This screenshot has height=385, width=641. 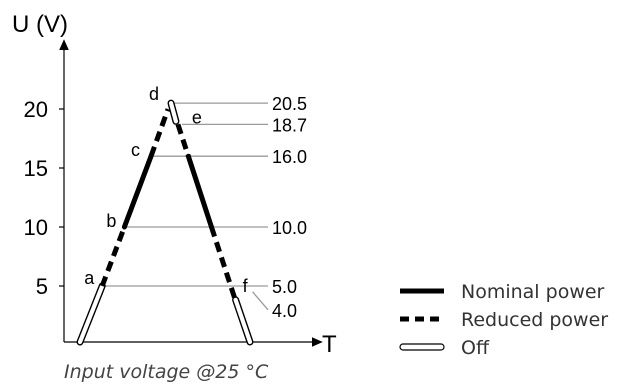 What do you see at coordinates (534, 320) in the screenshot?
I see `legend-reduced-power-label: Reduced power` at bounding box center [534, 320].